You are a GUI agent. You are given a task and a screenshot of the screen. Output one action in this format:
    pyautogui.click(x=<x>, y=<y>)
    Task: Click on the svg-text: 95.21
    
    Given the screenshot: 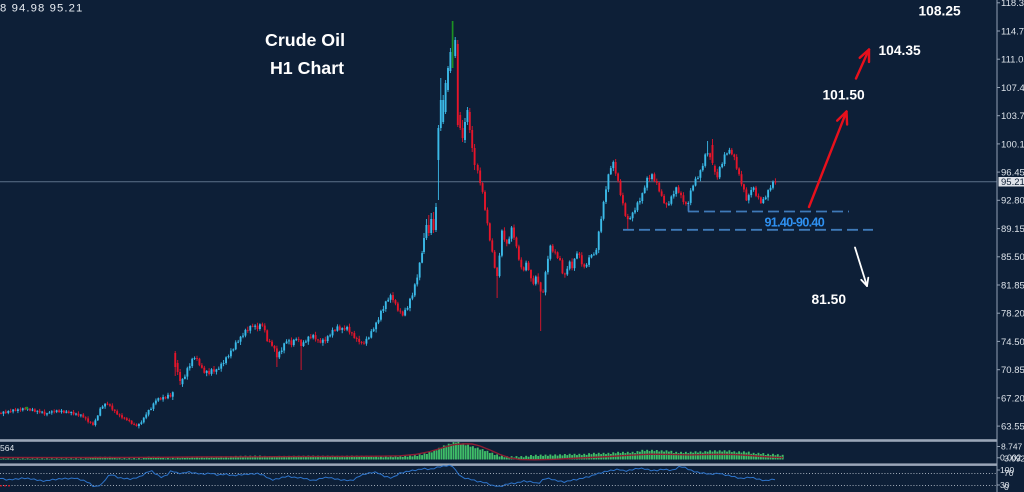 What is the action you would take?
    pyautogui.click(x=1012, y=182)
    